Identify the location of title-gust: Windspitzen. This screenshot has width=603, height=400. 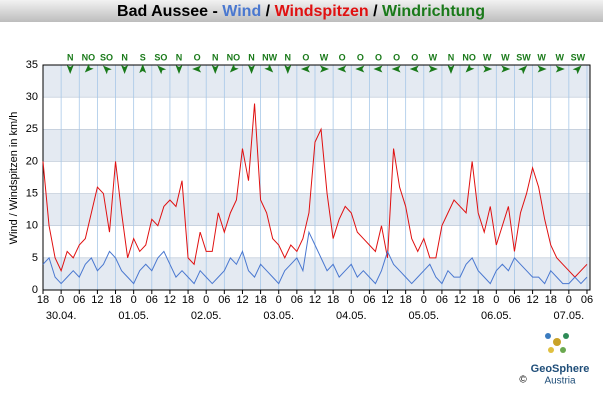
(322, 11).